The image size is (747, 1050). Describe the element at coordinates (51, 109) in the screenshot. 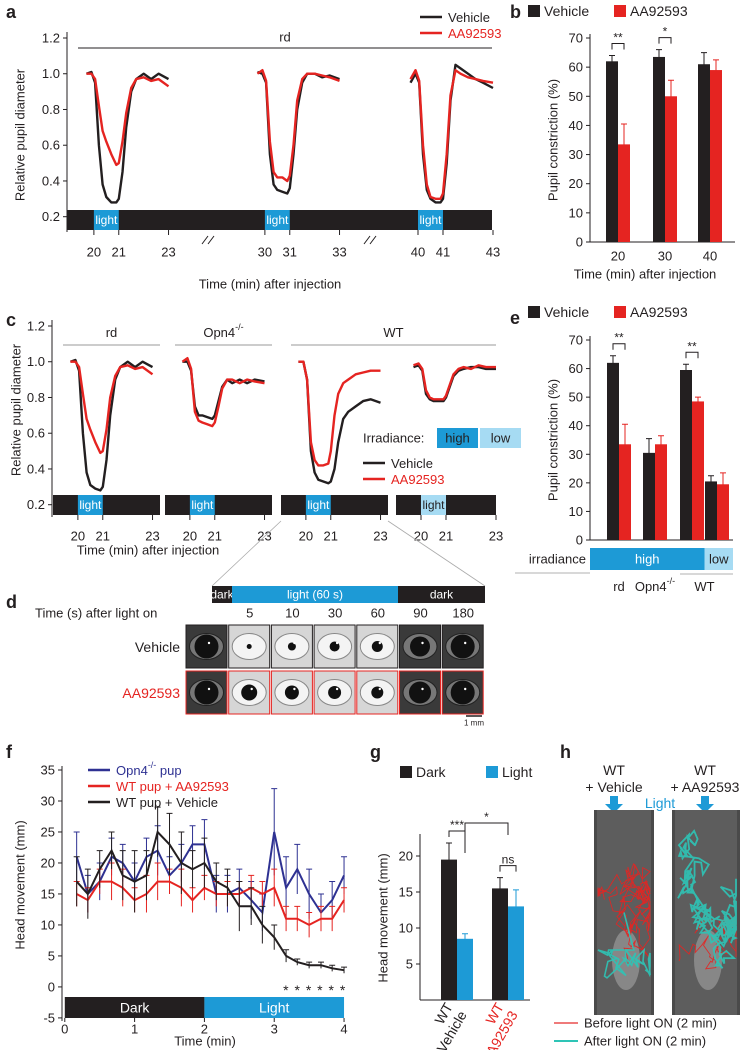

I see `y-tick-label: 0.8` at that location.